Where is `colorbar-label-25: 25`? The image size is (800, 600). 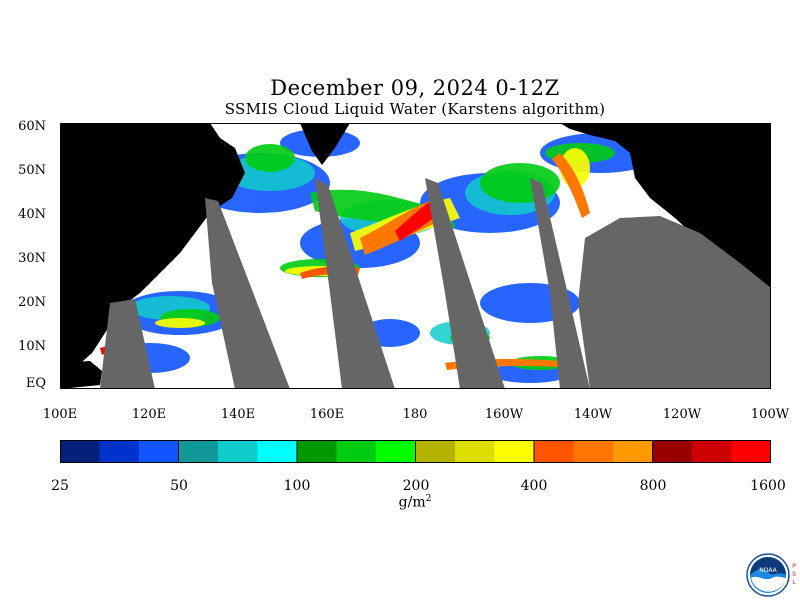
colorbar-label-25: 25 is located at coordinates (60, 486).